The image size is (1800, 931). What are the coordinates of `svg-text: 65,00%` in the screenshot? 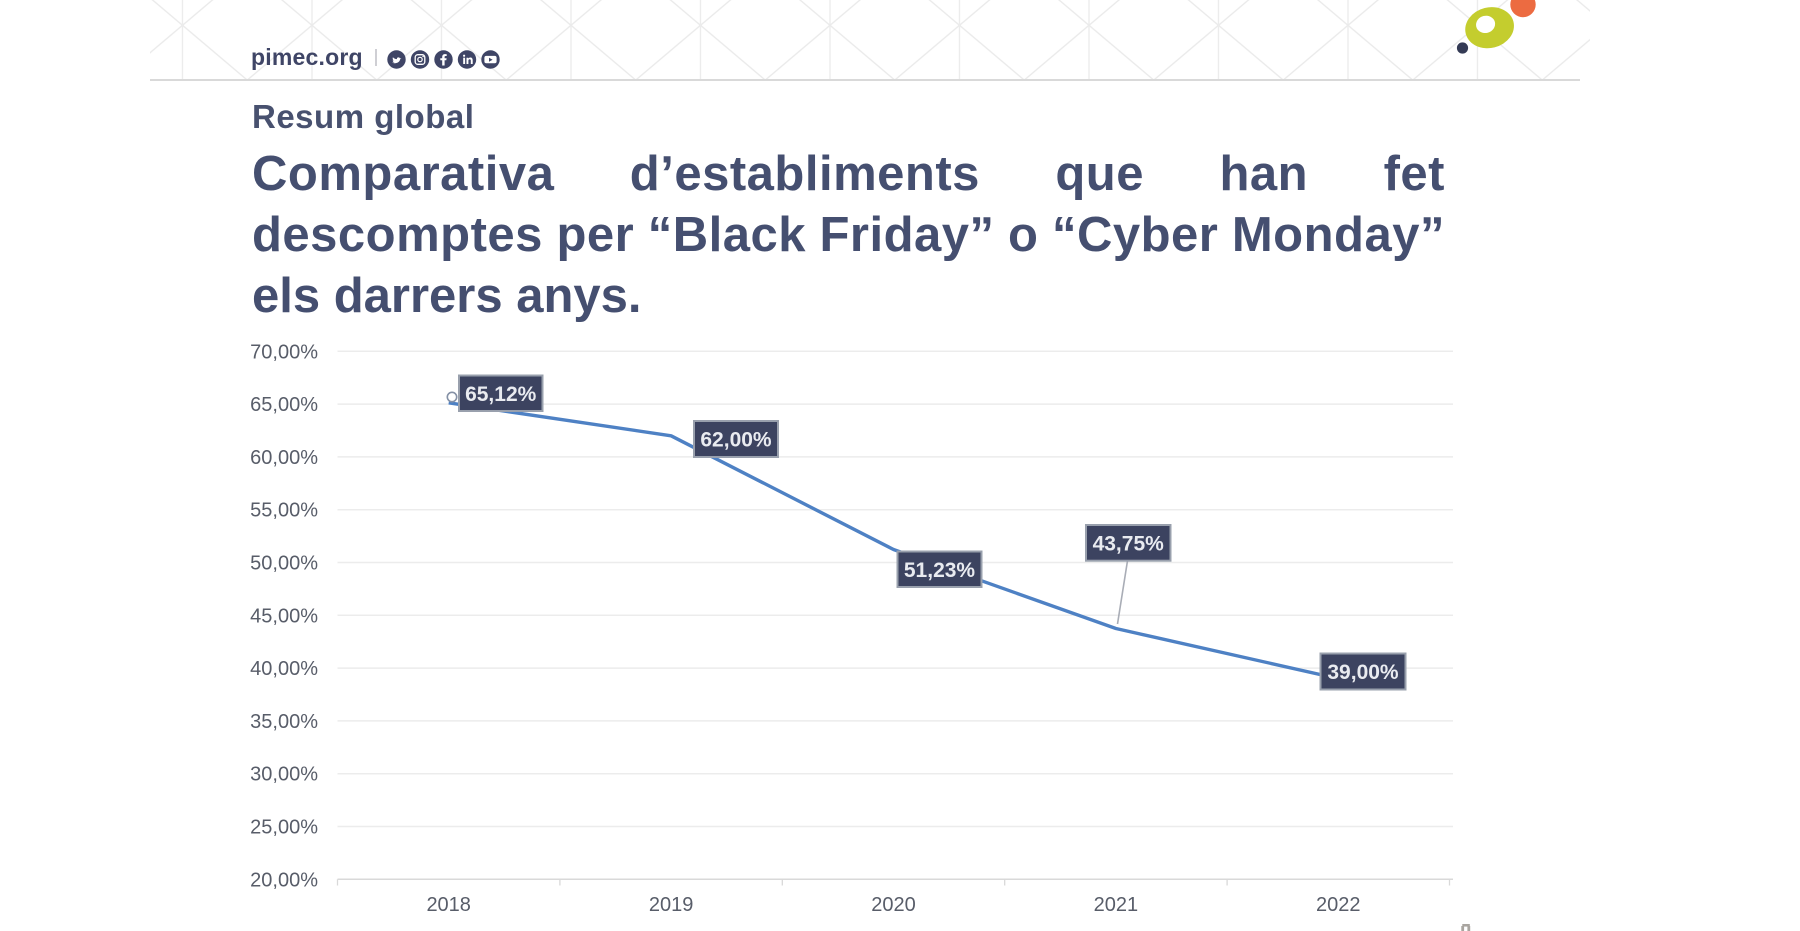 It's located at (284, 405).